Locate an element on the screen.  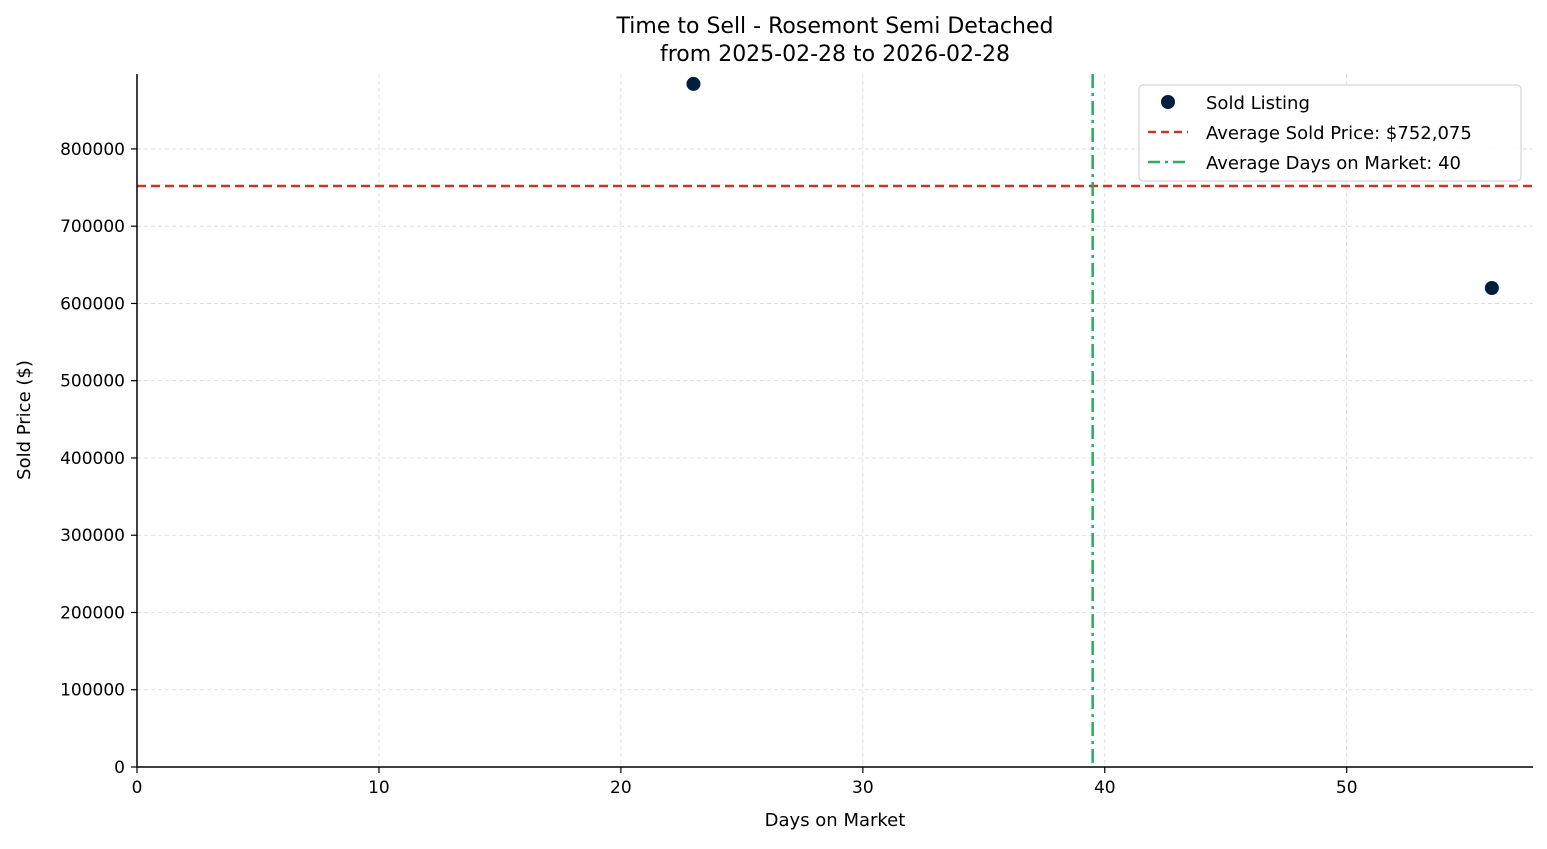
y-tick-label: 200000 is located at coordinates (92, 613).